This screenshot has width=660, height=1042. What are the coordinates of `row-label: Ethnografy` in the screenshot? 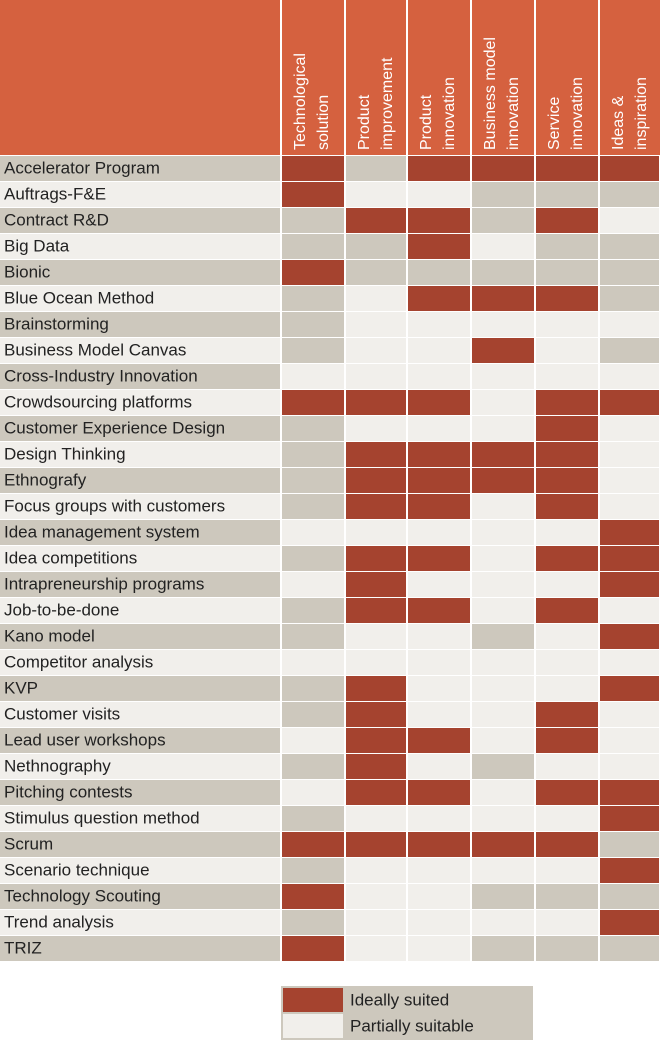 It's located at (45, 479).